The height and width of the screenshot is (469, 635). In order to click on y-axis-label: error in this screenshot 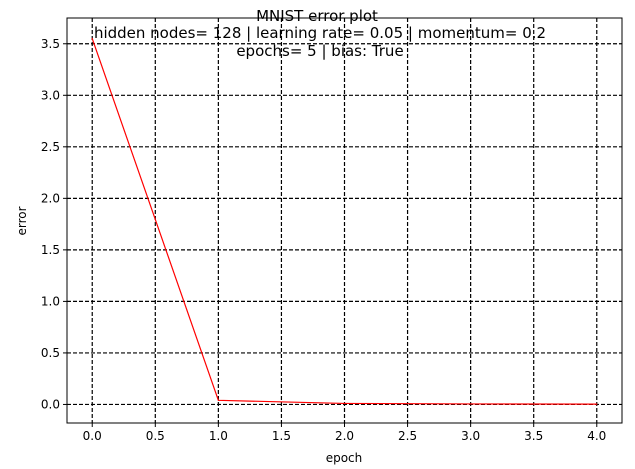, I will do `click(22, 220)`.